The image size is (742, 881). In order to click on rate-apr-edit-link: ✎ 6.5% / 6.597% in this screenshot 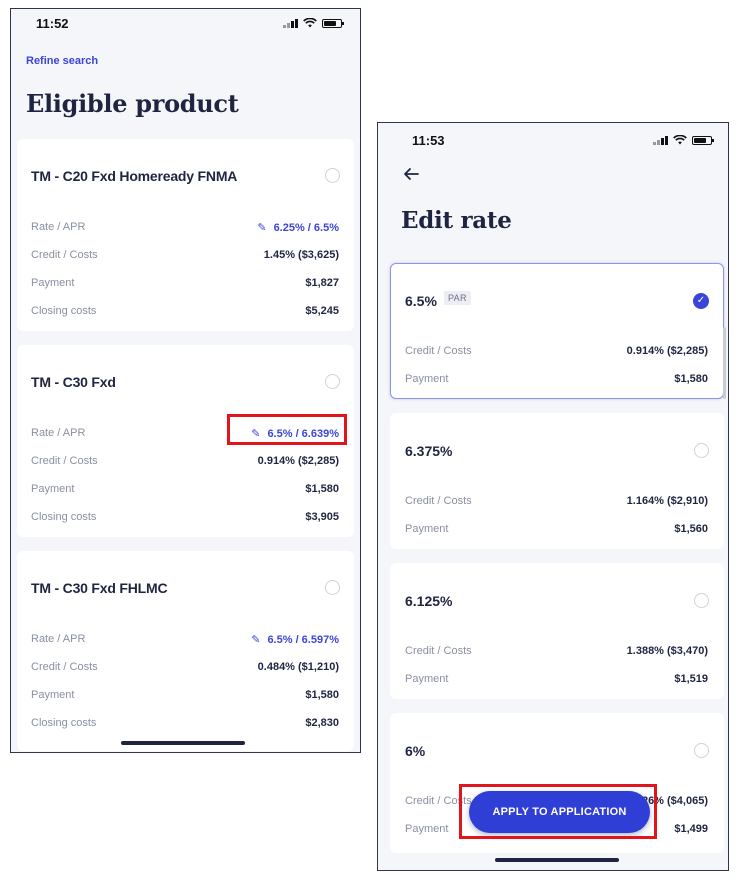, I will do `click(295, 639)`.